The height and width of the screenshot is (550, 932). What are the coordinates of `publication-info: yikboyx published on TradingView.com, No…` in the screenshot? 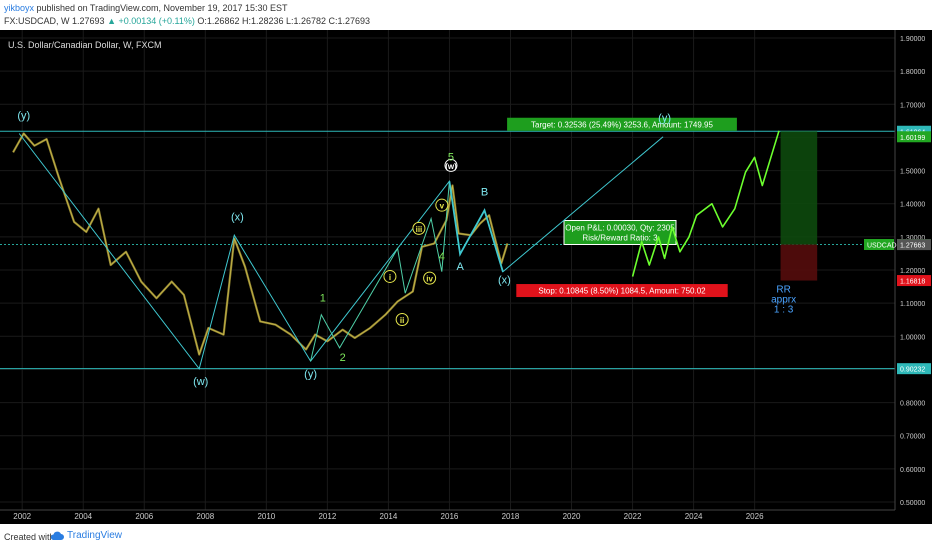 It's located at (146, 8).